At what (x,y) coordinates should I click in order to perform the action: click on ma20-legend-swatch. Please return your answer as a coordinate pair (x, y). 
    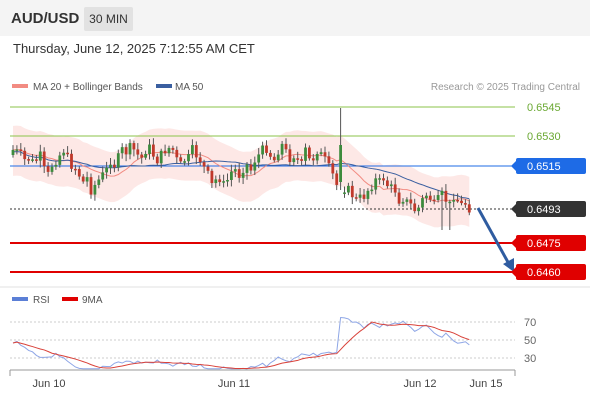
    Looking at the image, I should click on (20, 86).